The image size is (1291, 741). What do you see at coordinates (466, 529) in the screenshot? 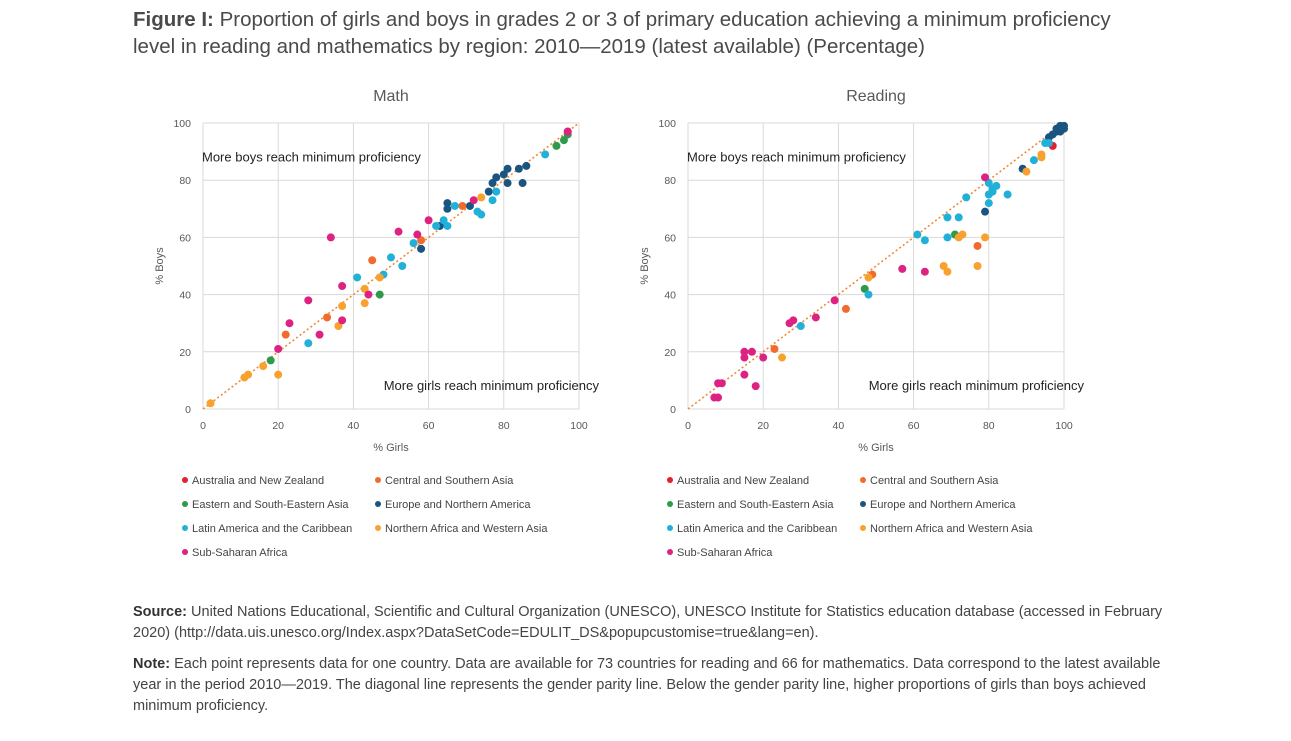
I see `legend-label-northern-africa-and-western-asia: Northern Africa and Western Asia` at bounding box center [466, 529].